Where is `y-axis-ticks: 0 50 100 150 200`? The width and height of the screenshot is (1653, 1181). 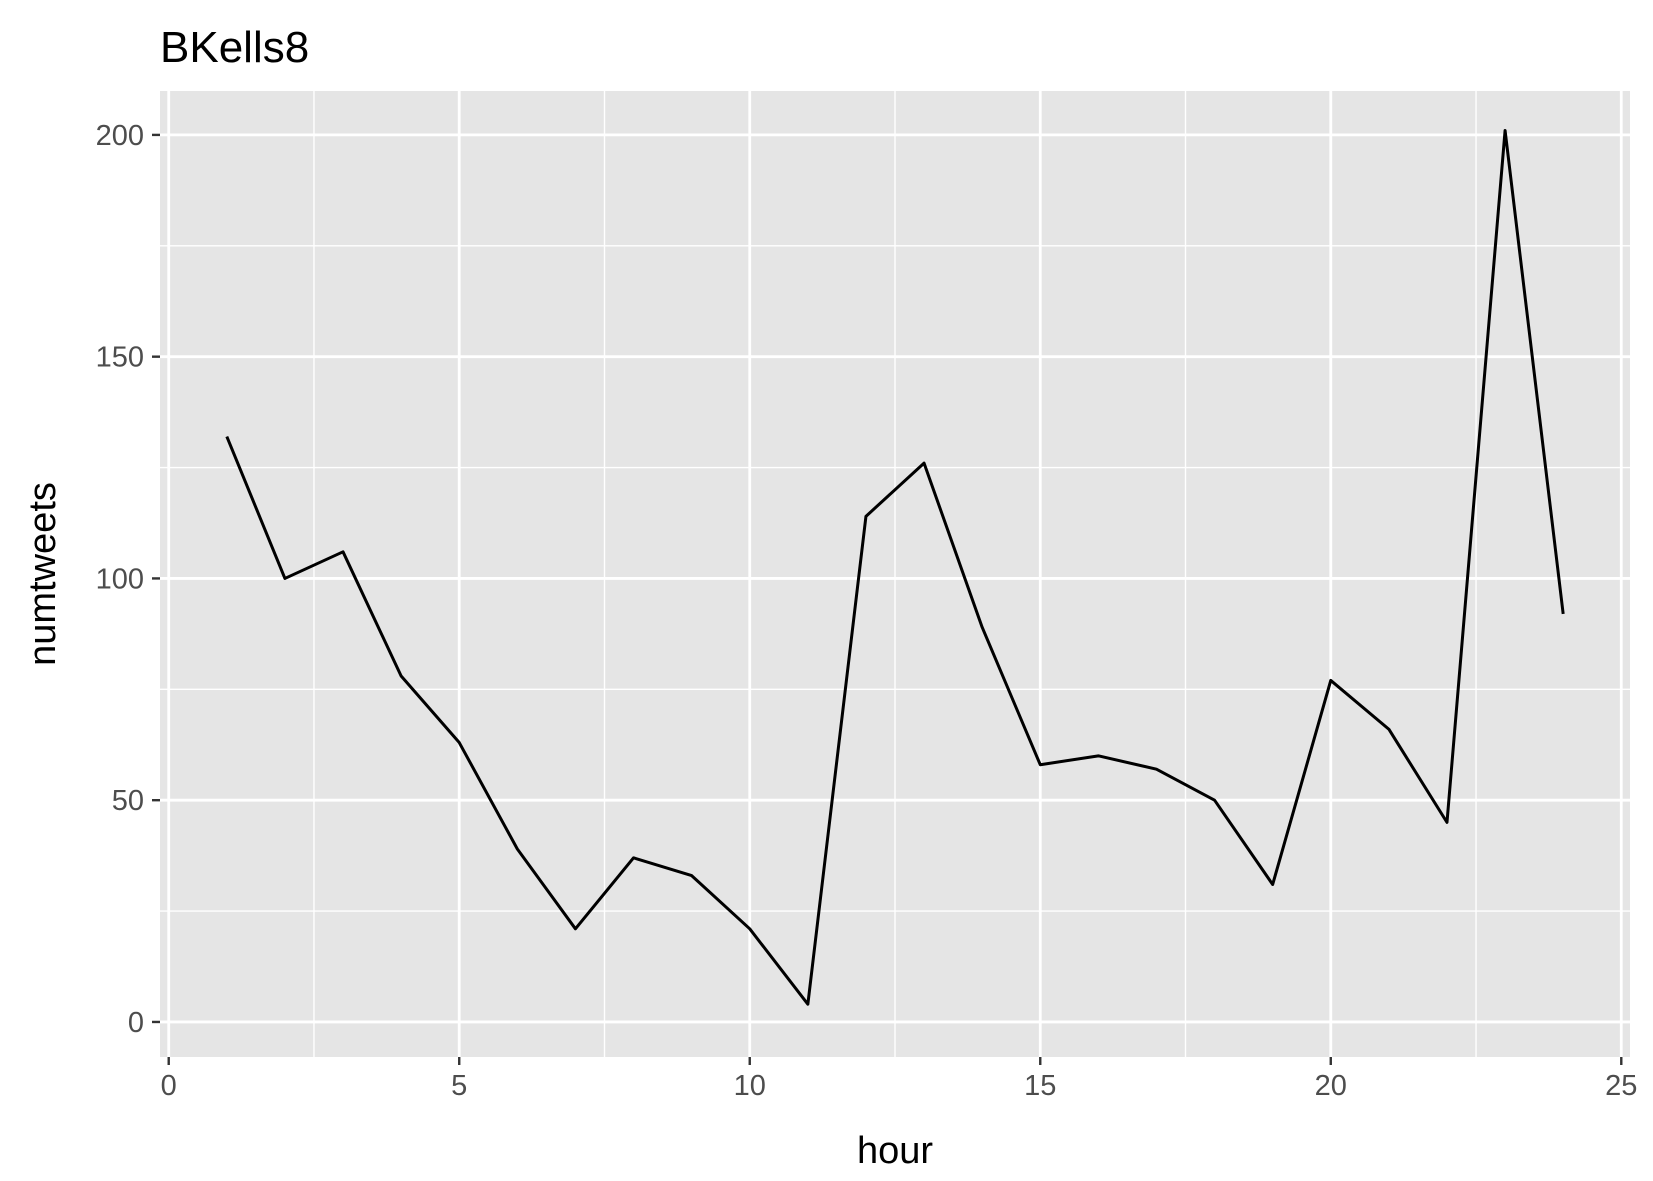 y-axis-ticks: 0 50 100 150 200 is located at coordinates (128, 579).